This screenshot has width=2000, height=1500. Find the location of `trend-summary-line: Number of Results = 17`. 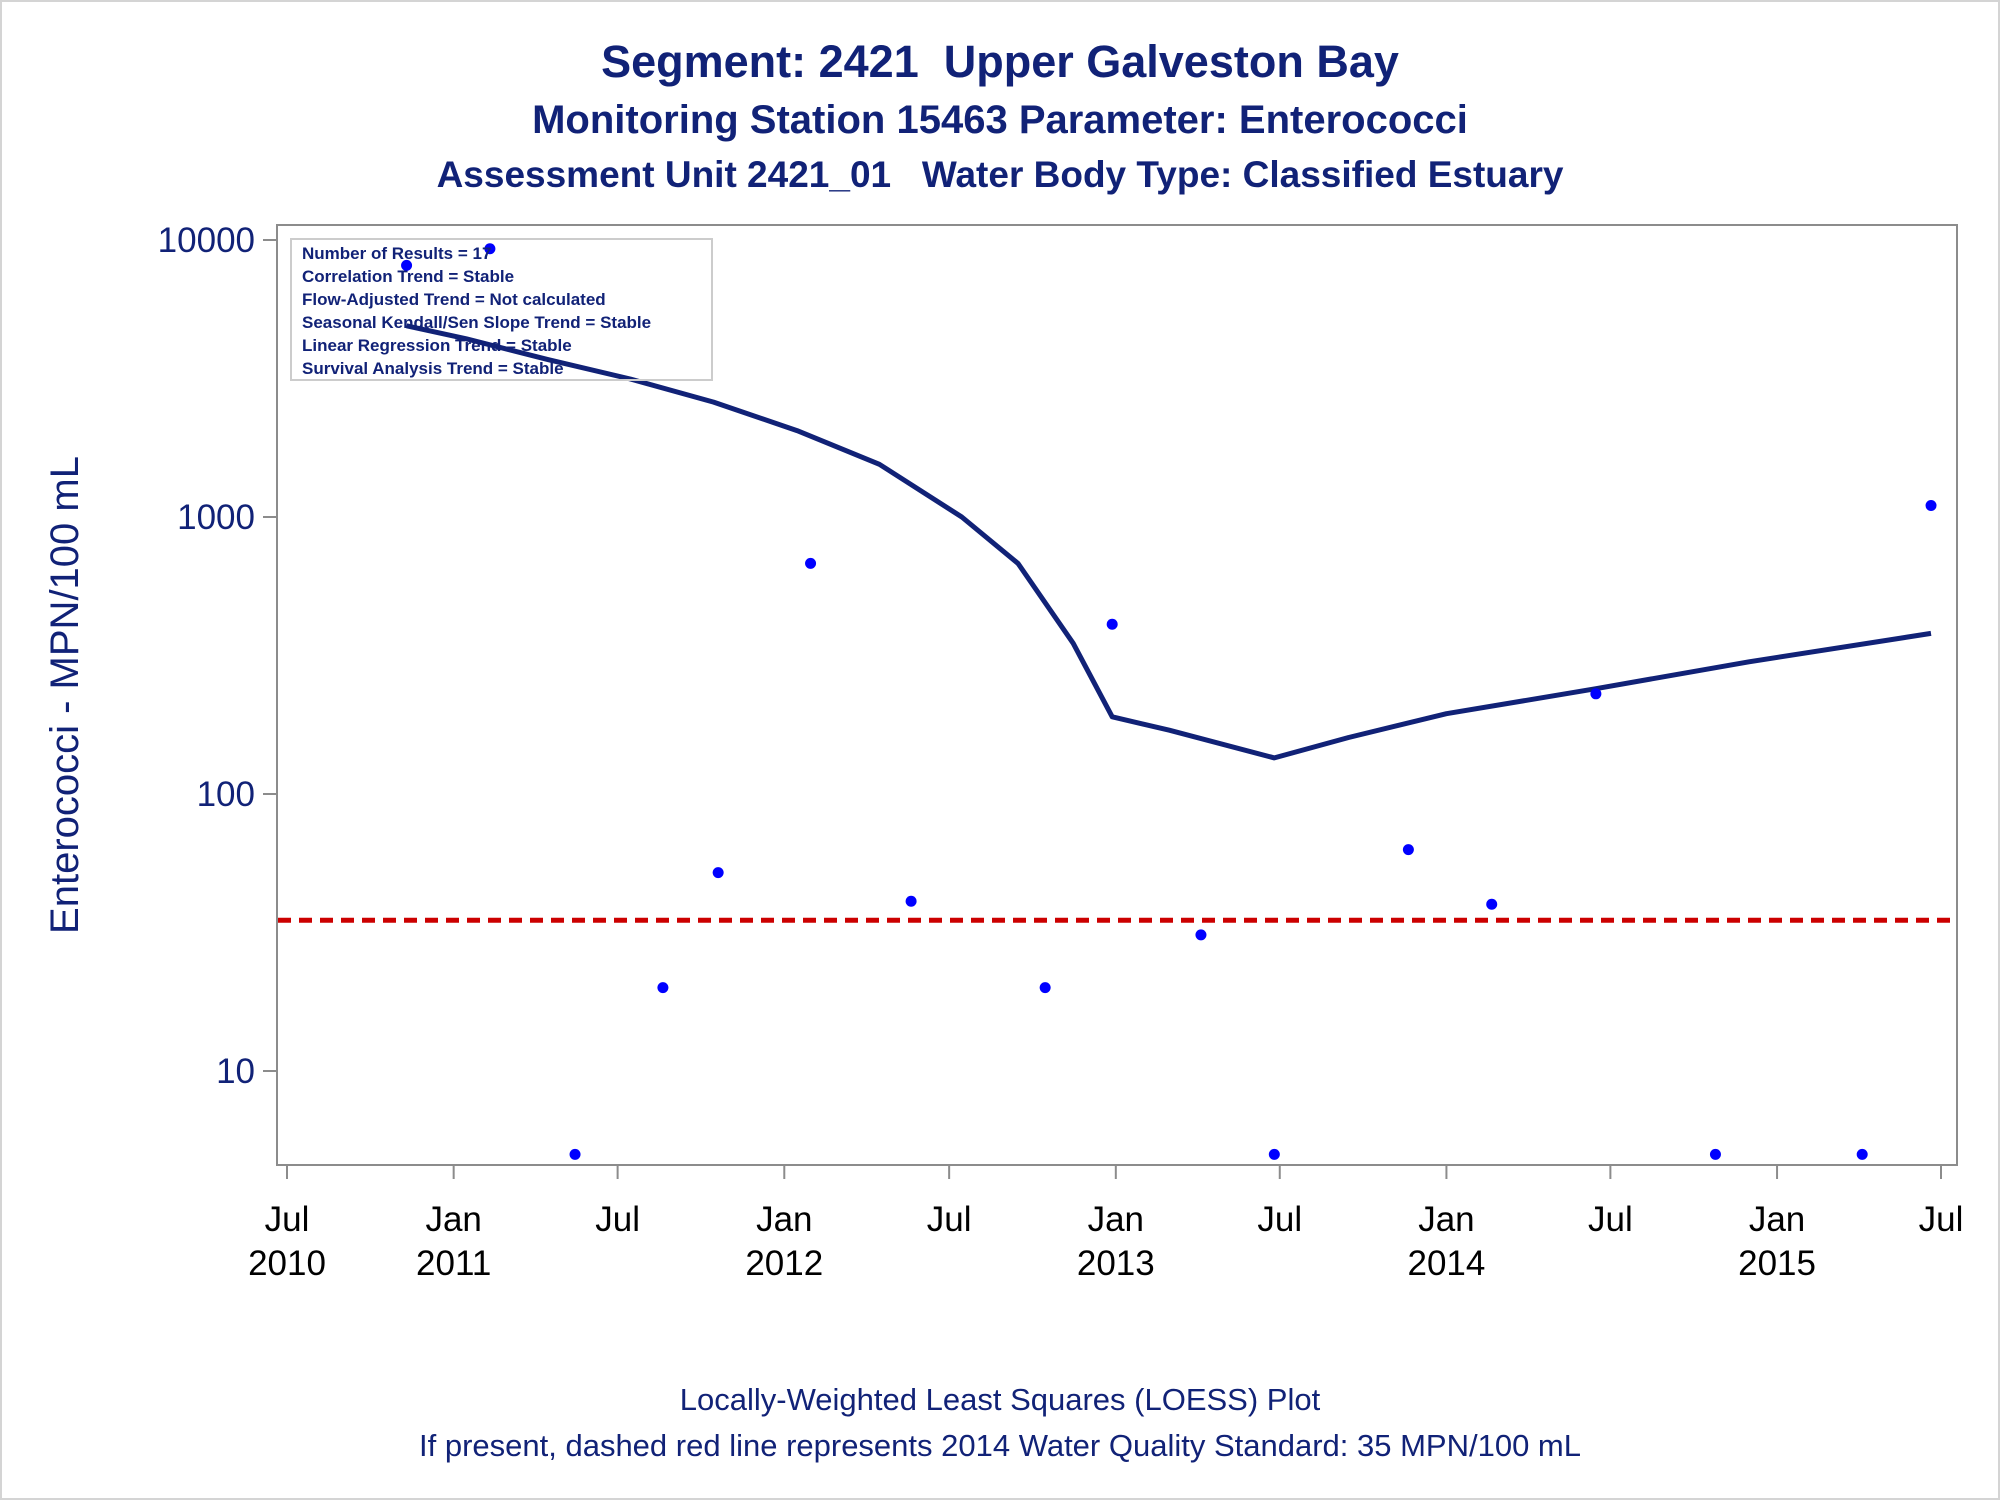

trend-summary-line: Number of Results = 17 is located at coordinates (396, 253).